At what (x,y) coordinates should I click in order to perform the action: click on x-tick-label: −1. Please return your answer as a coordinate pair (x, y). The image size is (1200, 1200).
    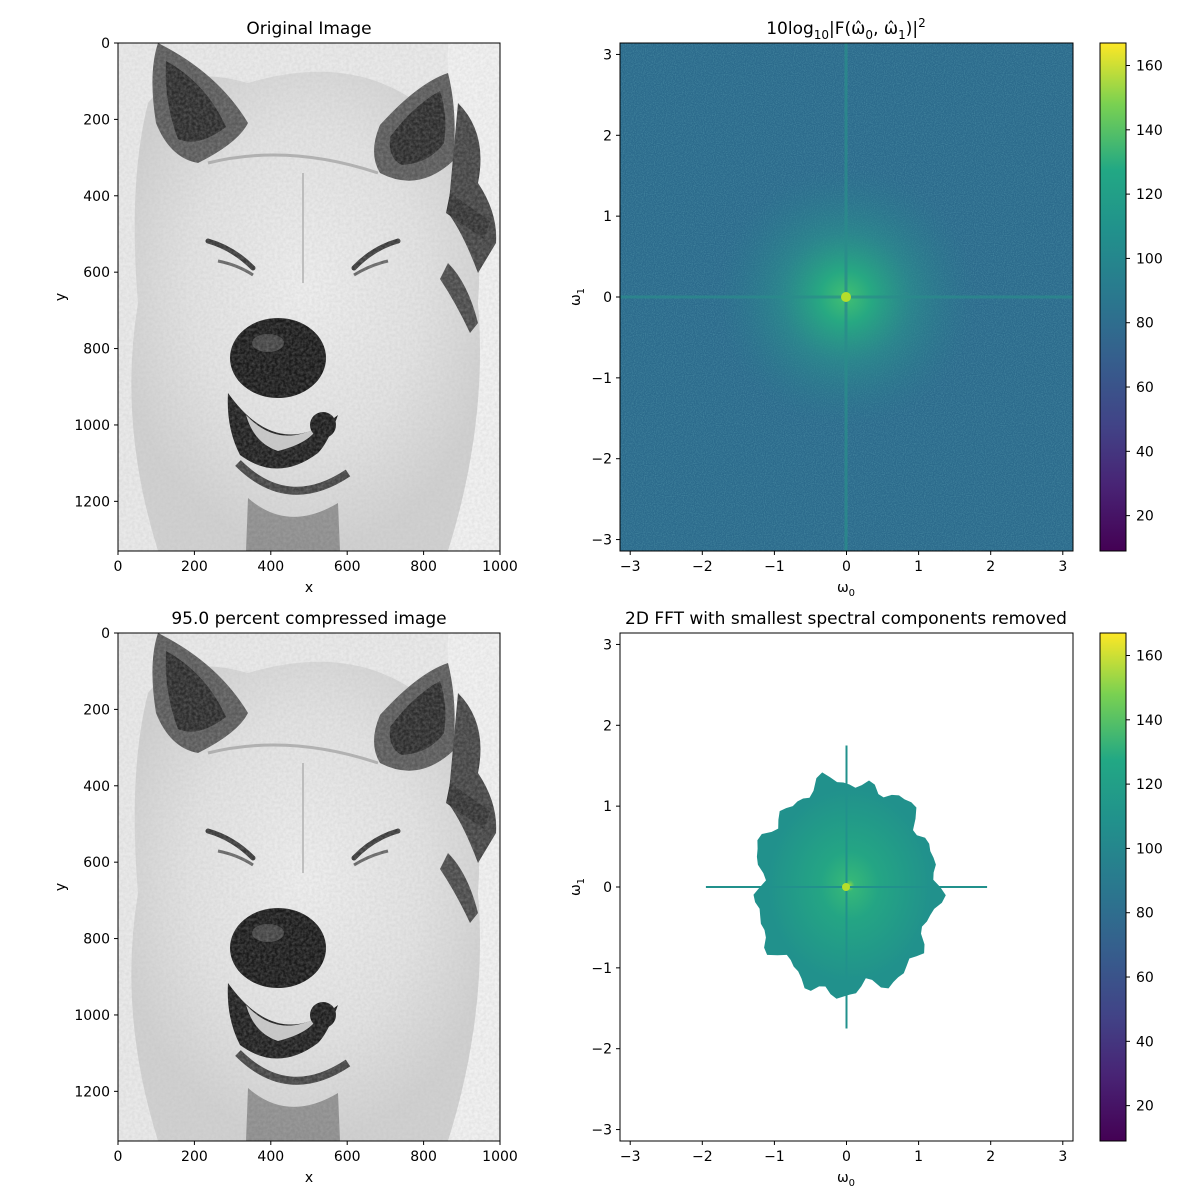
    Looking at the image, I should click on (774, 567).